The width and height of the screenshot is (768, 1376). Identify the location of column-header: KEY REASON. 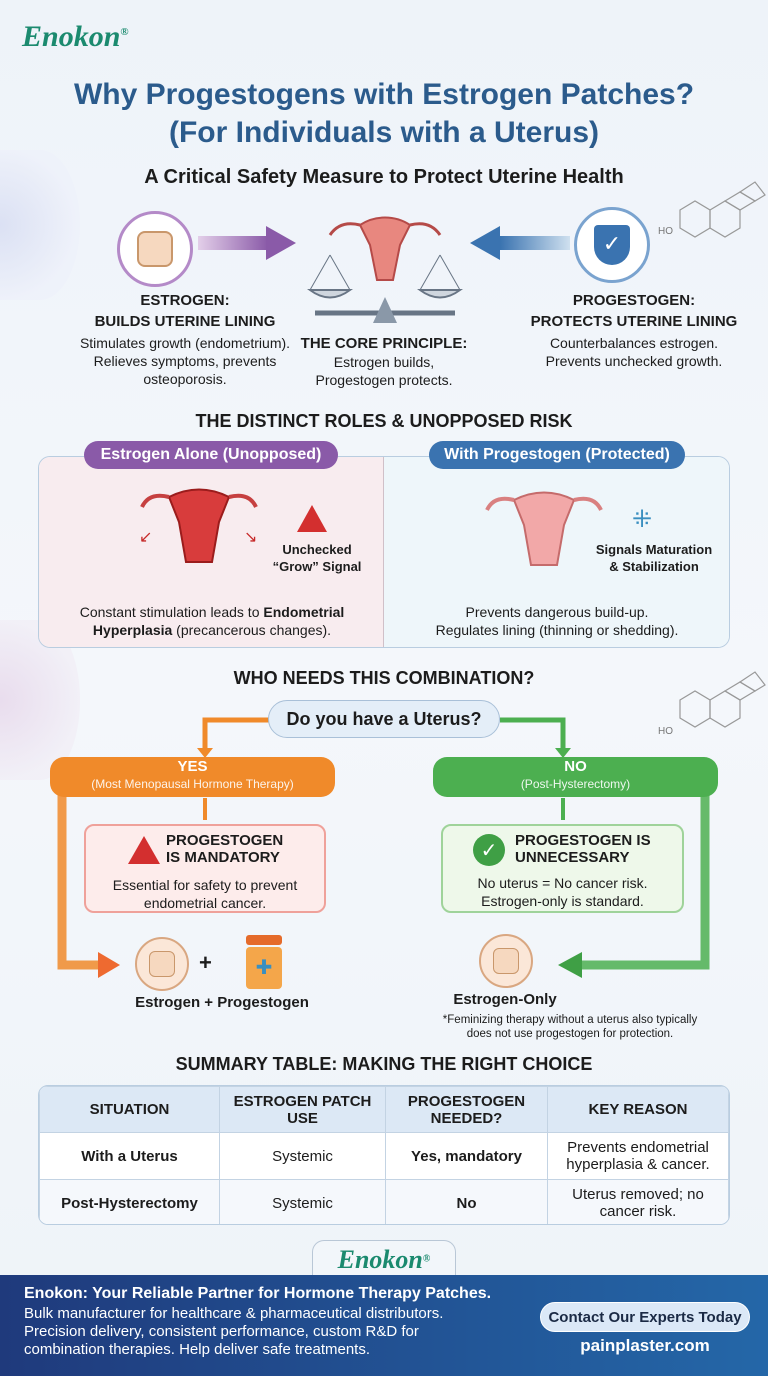
(638, 1109).